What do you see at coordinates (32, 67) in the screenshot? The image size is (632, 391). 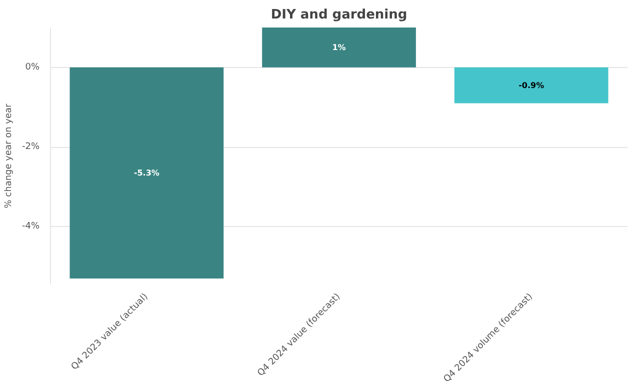 I see `y-tick-label: 0%` at bounding box center [32, 67].